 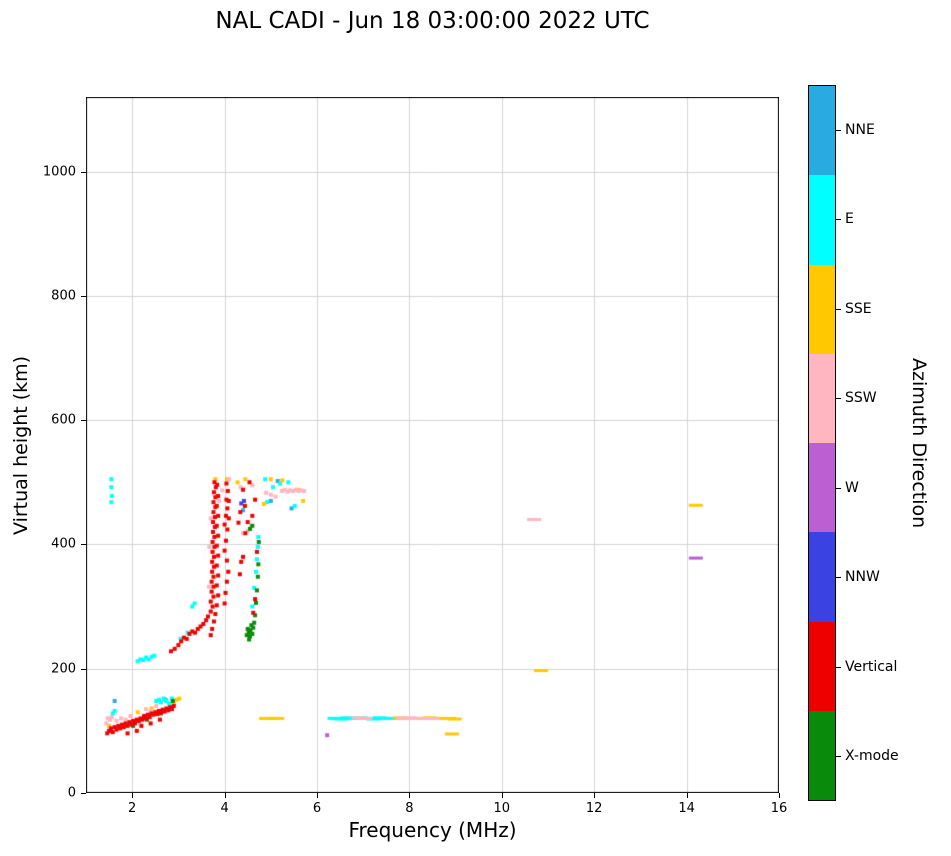 What do you see at coordinates (132, 808) in the screenshot?
I see `x-tick-label: 2` at bounding box center [132, 808].